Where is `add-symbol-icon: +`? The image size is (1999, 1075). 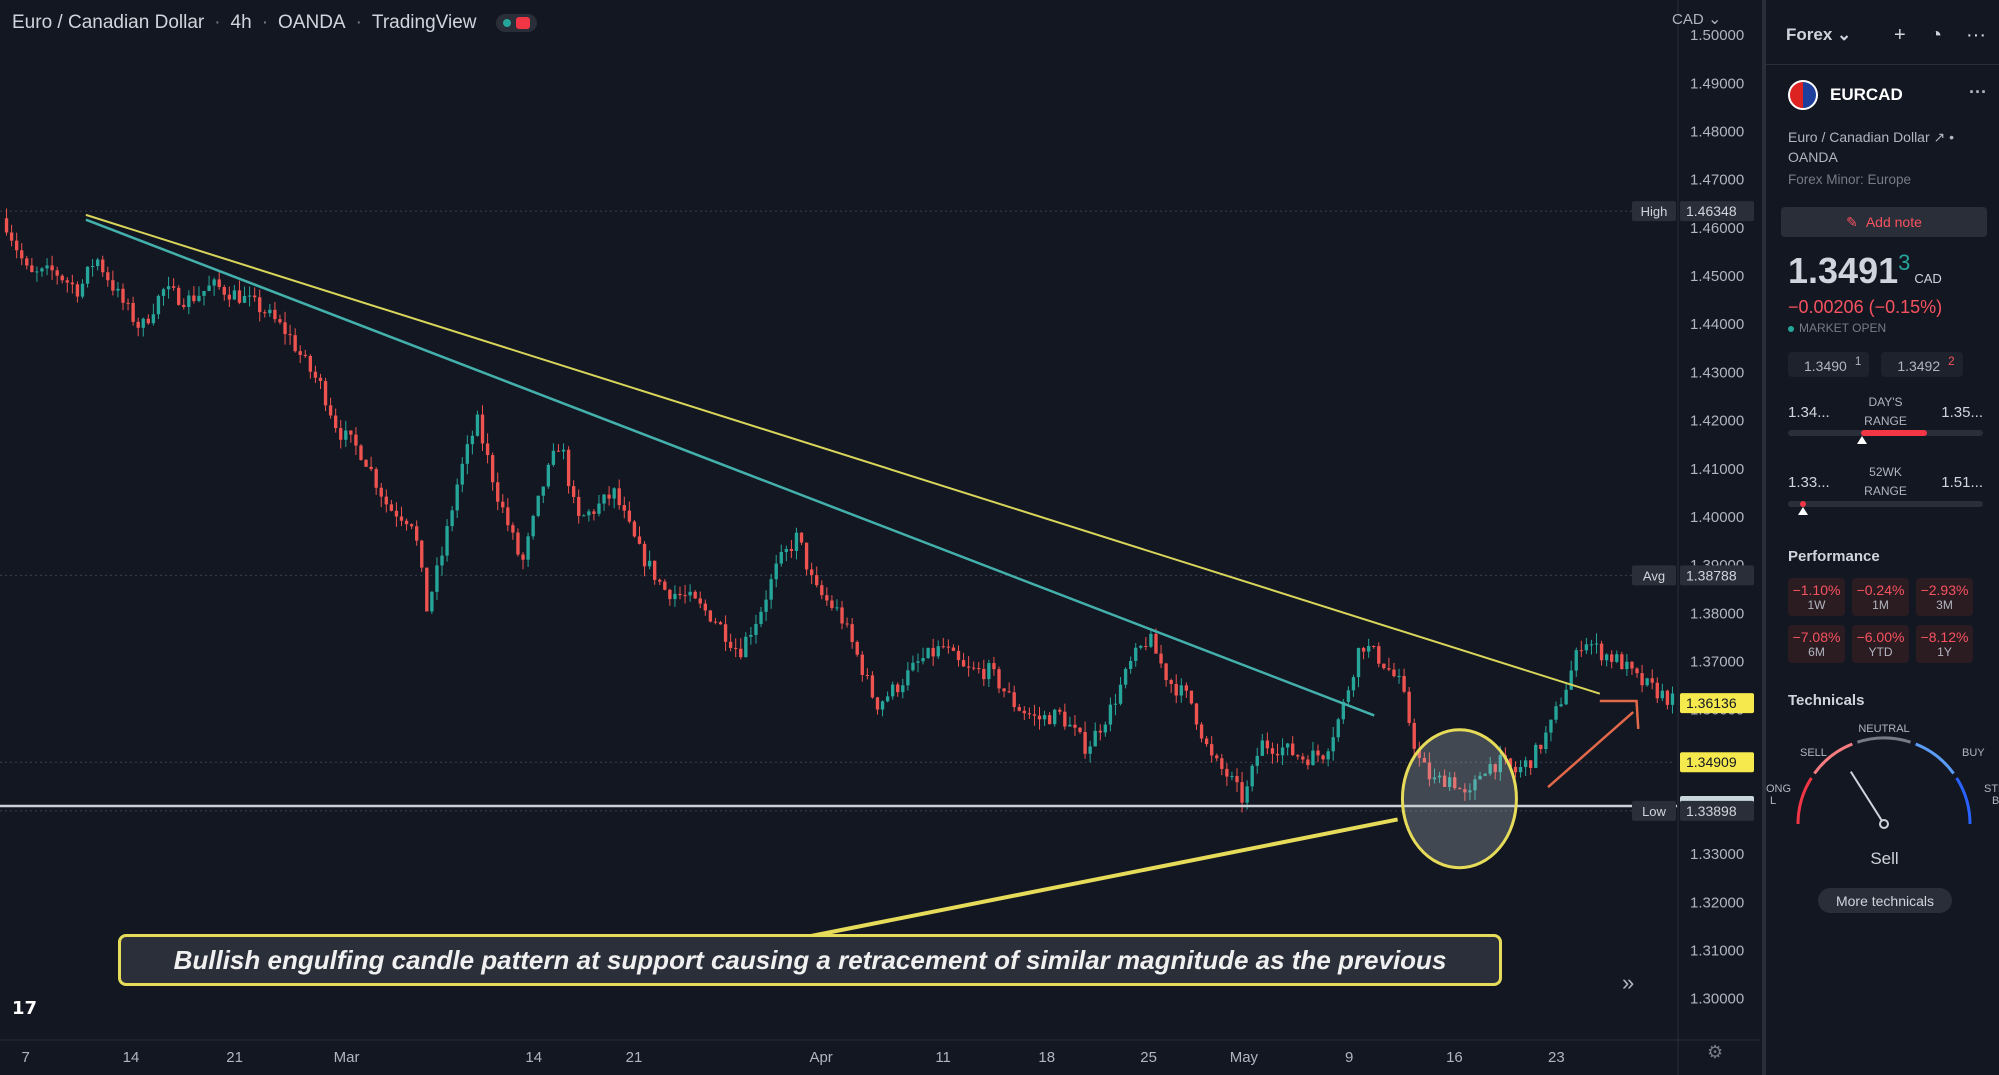 add-symbol-icon: + is located at coordinates (1900, 34).